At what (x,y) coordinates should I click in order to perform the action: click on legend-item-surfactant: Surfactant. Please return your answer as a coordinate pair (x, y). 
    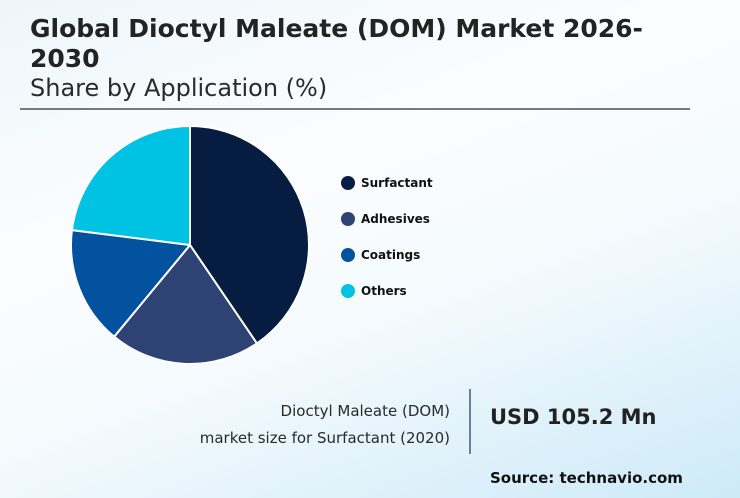
    Looking at the image, I should click on (387, 183).